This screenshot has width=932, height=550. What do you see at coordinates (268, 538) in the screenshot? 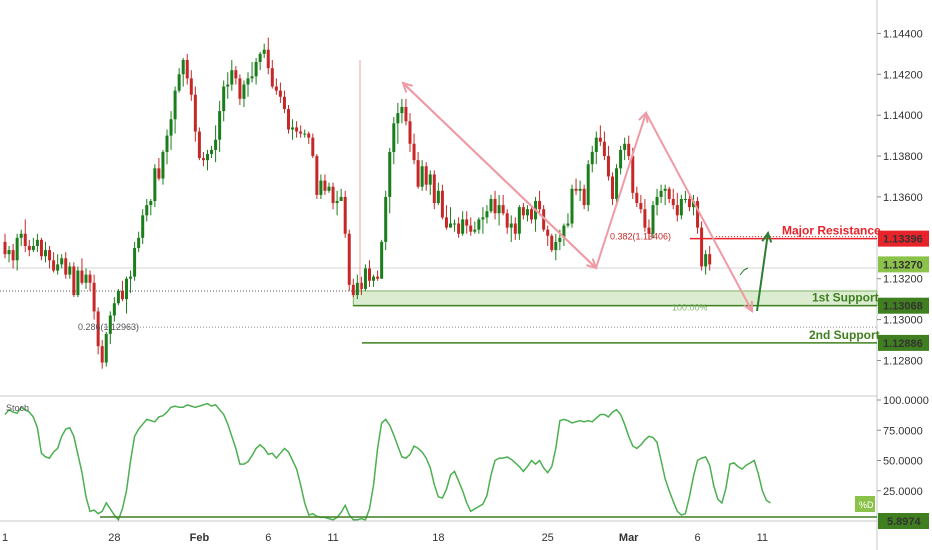
I see `time-tick-label: 6` at bounding box center [268, 538].